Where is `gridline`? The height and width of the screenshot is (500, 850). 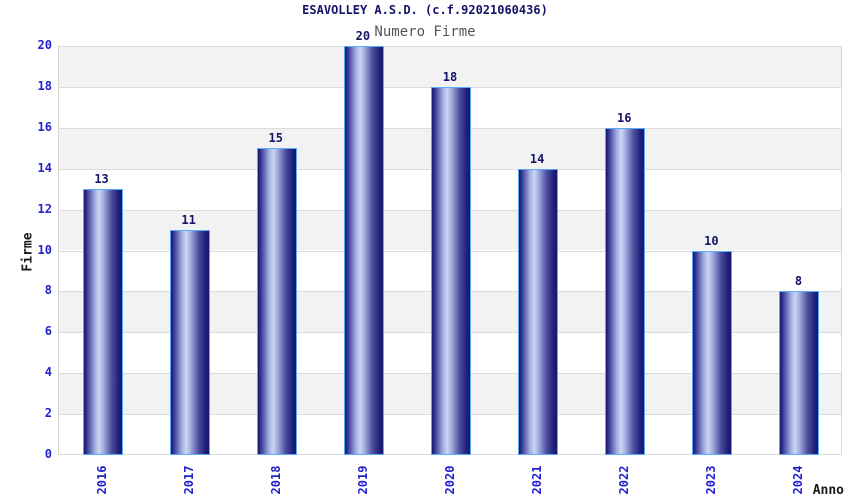
gridline is located at coordinates (450, 46).